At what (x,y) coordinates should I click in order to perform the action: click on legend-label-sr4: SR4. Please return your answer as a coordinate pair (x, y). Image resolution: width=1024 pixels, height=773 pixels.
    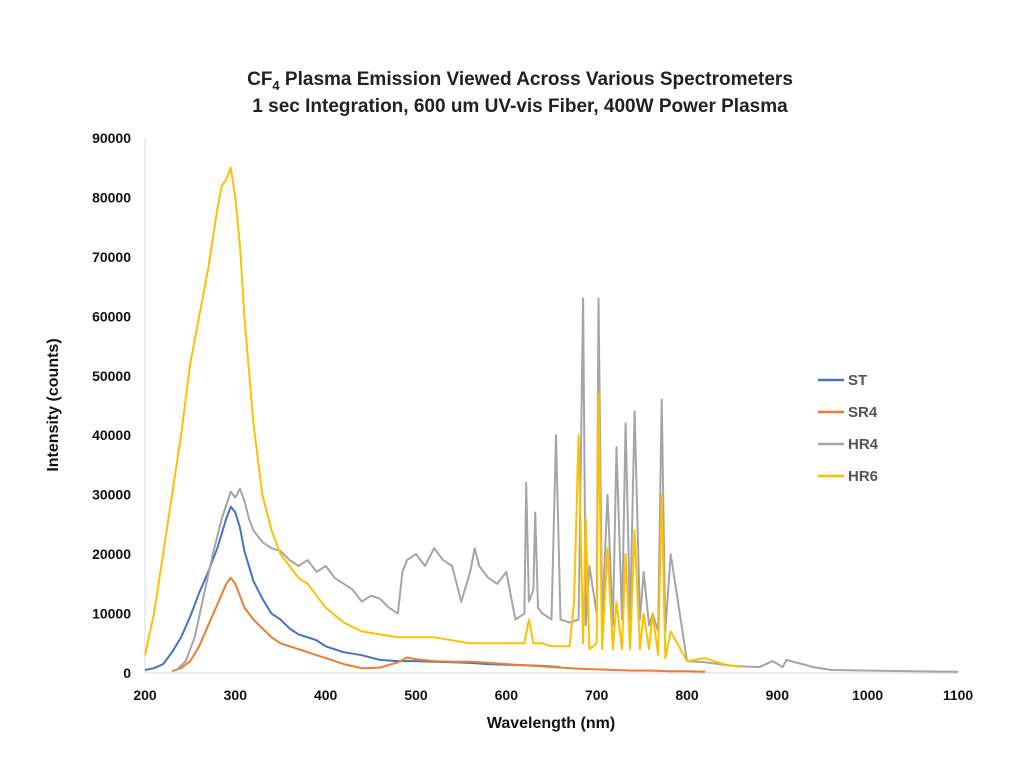
    Looking at the image, I should click on (863, 412).